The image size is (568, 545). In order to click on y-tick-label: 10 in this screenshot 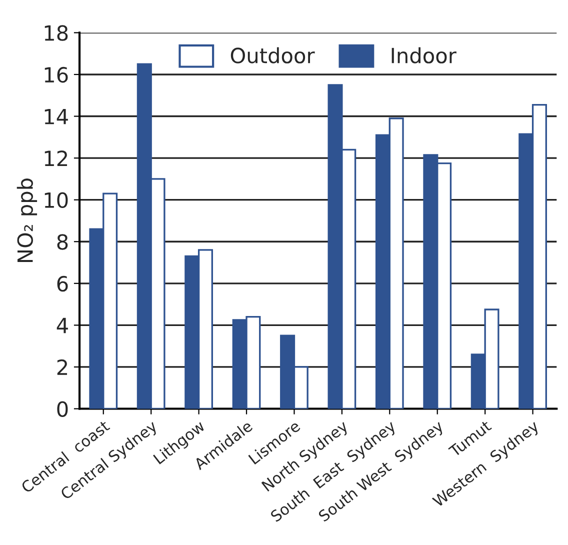, I will do `click(56, 200)`.